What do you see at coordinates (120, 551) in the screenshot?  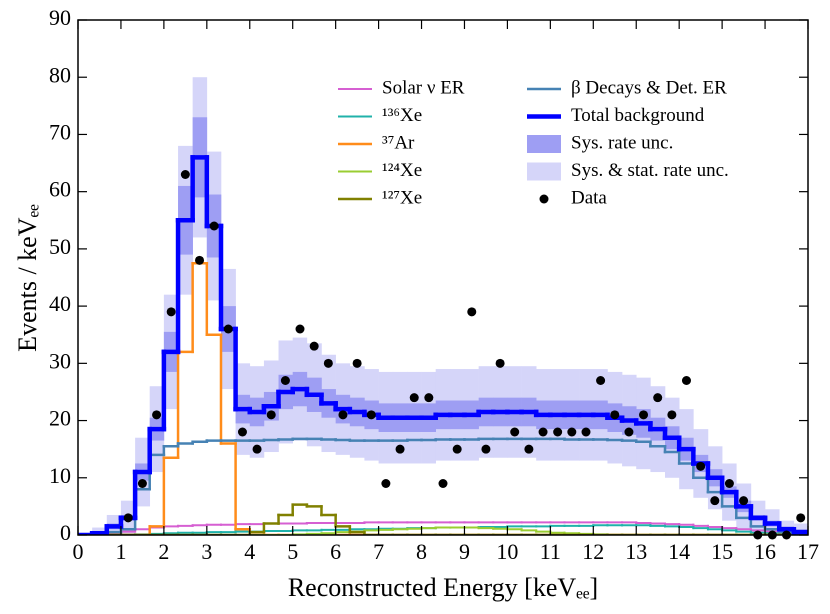 I see `x-tick-label: 1` at bounding box center [120, 551].